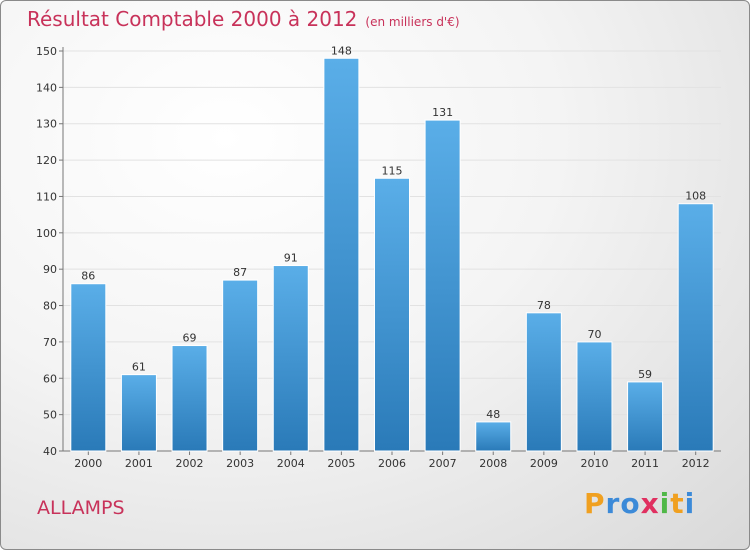 The image size is (750, 550). Describe the element at coordinates (595, 503) in the screenshot. I see `logo-letter: P` at that location.